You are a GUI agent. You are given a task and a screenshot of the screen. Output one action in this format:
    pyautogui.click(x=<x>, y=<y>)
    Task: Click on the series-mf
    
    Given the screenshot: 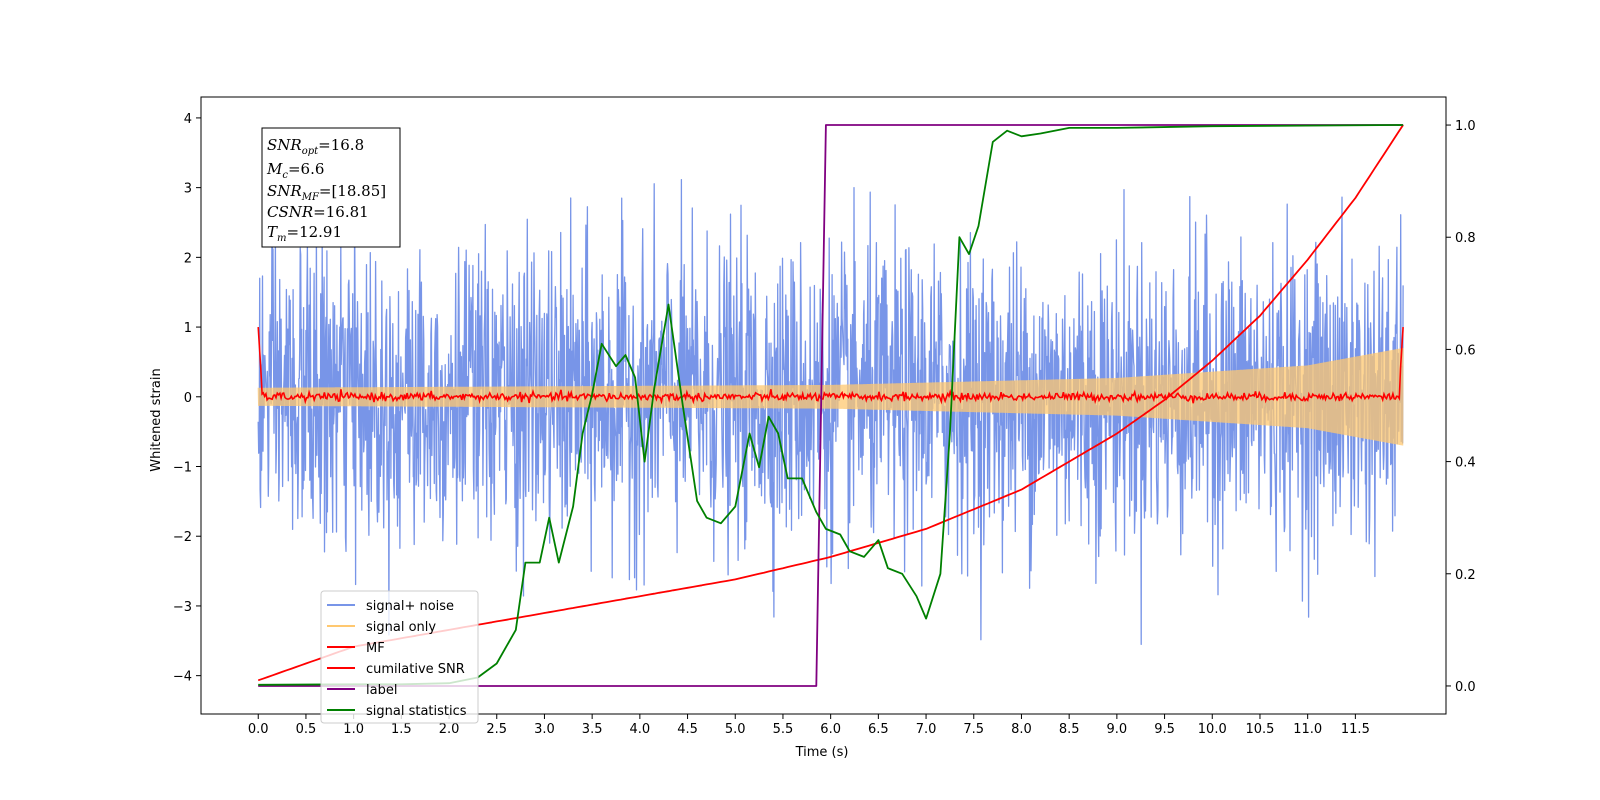 What is the action you would take?
    pyautogui.click(x=830, y=366)
    